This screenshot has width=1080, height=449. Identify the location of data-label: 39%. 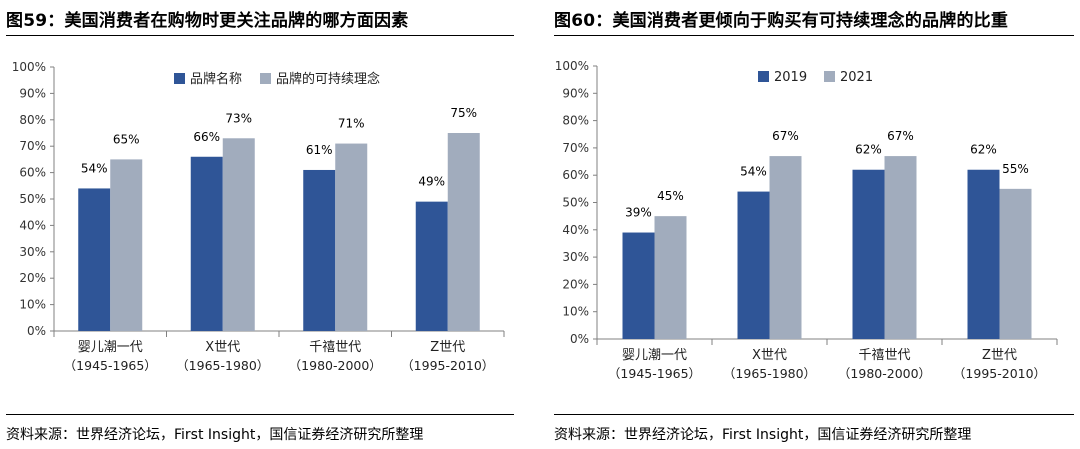
(638, 213).